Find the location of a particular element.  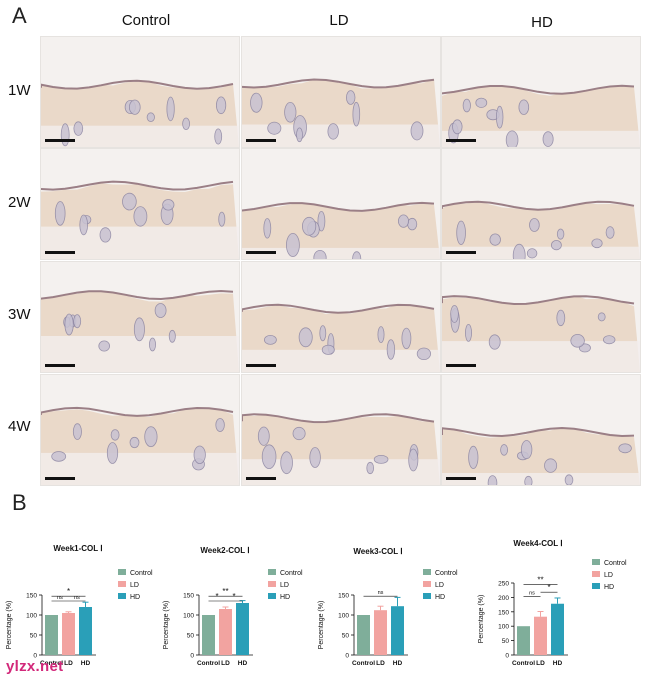

chart-title: Week1-COL Ⅰ is located at coordinates (77, 548).